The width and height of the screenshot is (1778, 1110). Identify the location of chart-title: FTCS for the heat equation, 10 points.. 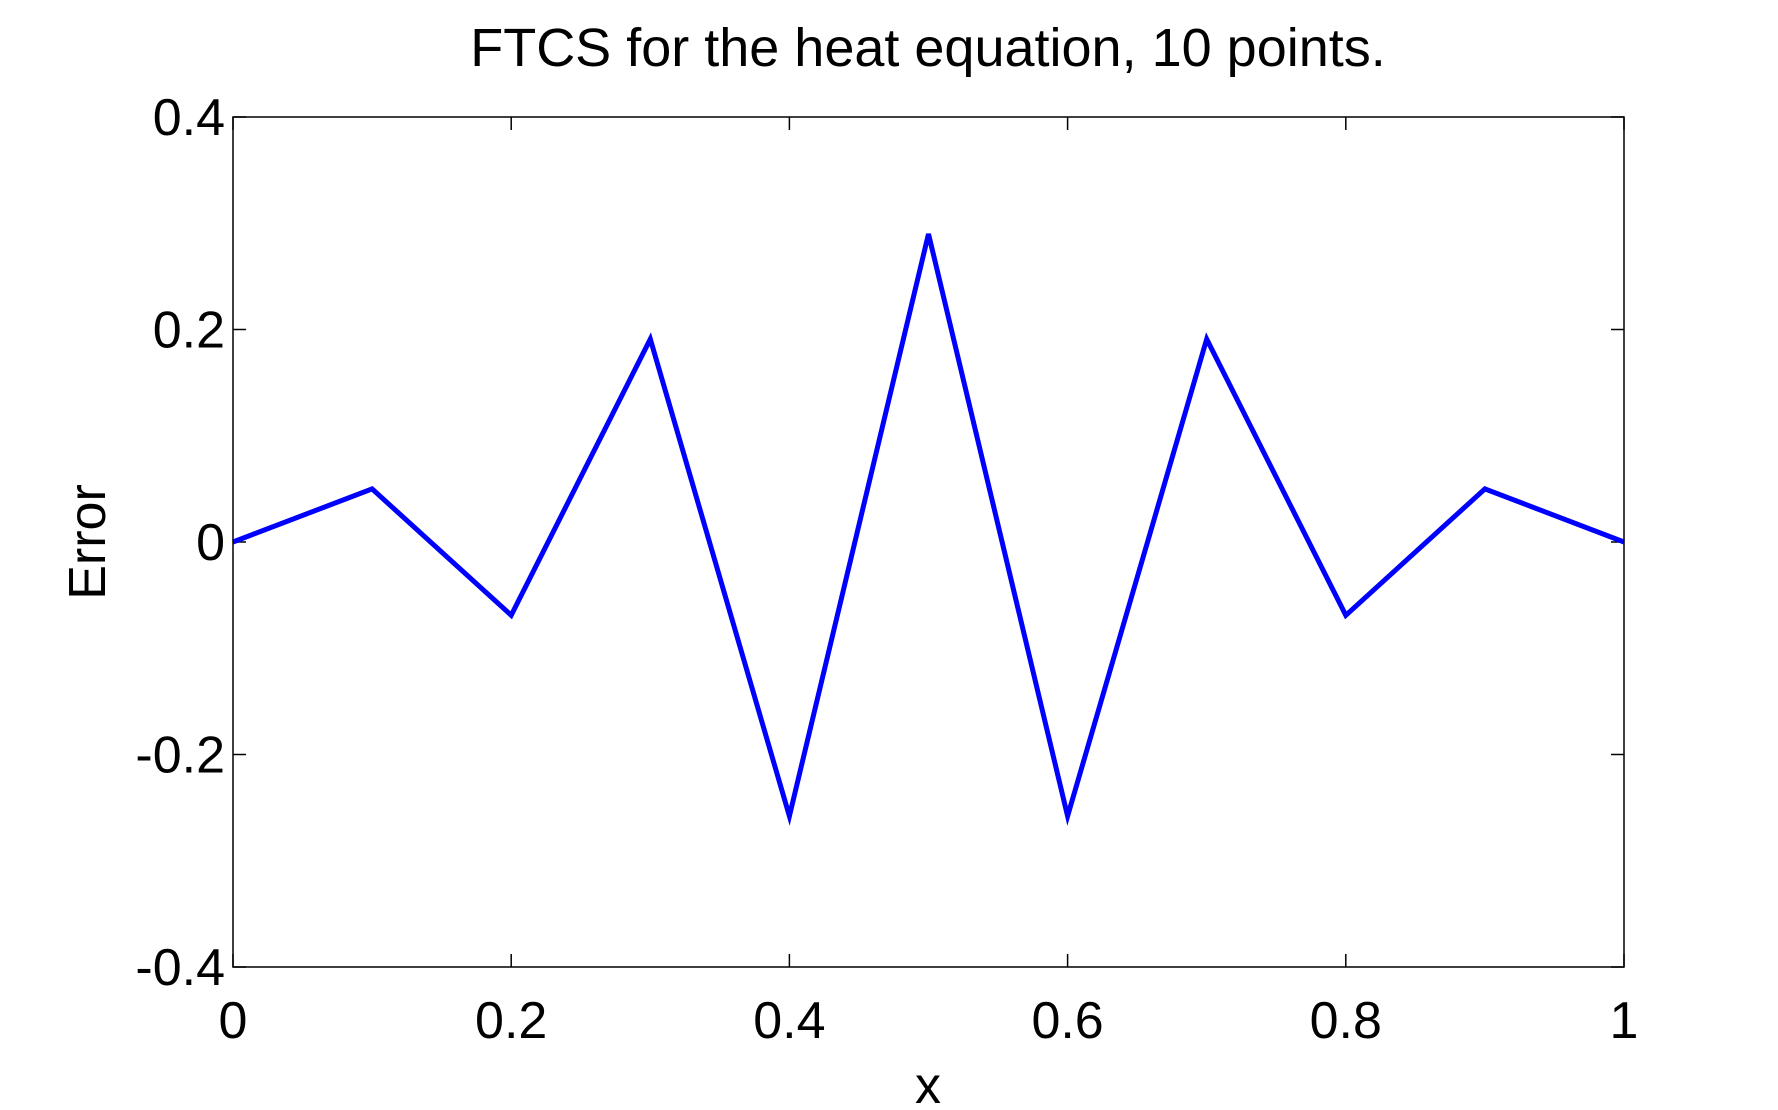
(928, 48).